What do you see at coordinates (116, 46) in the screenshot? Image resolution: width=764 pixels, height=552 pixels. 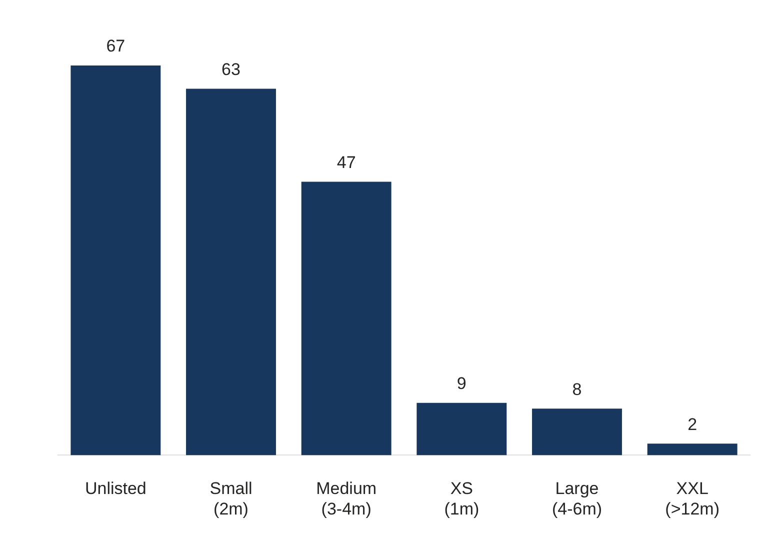 I see `data-label: 67` at bounding box center [116, 46].